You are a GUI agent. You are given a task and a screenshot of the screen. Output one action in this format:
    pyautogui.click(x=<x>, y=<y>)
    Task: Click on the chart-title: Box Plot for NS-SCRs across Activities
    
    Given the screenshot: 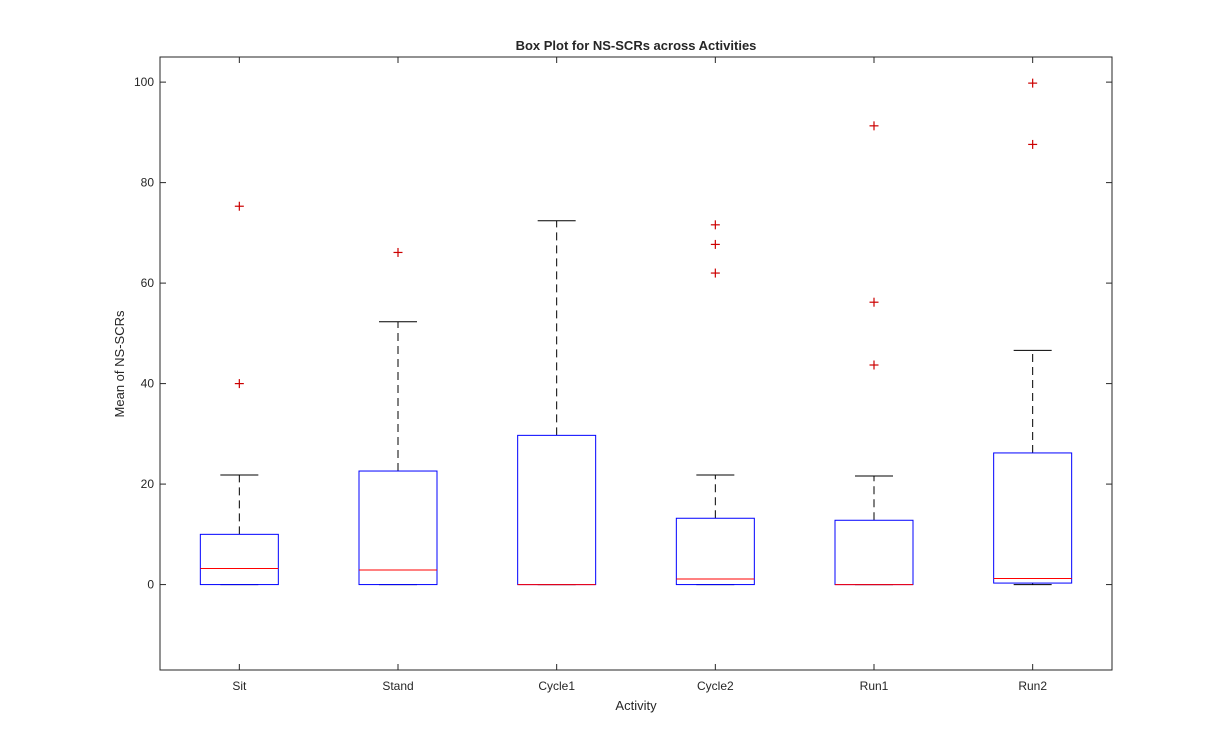 What is the action you would take?
    pyautogui.click(x=636, y=45)
    